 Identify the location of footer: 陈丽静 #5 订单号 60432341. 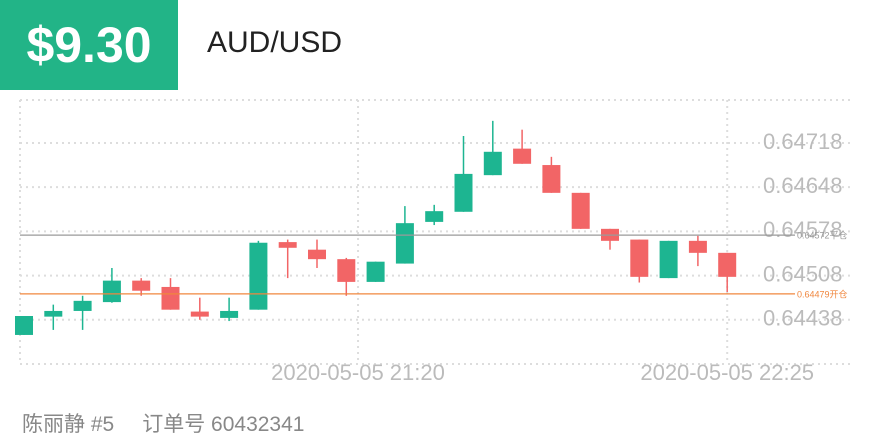
(177, 423).